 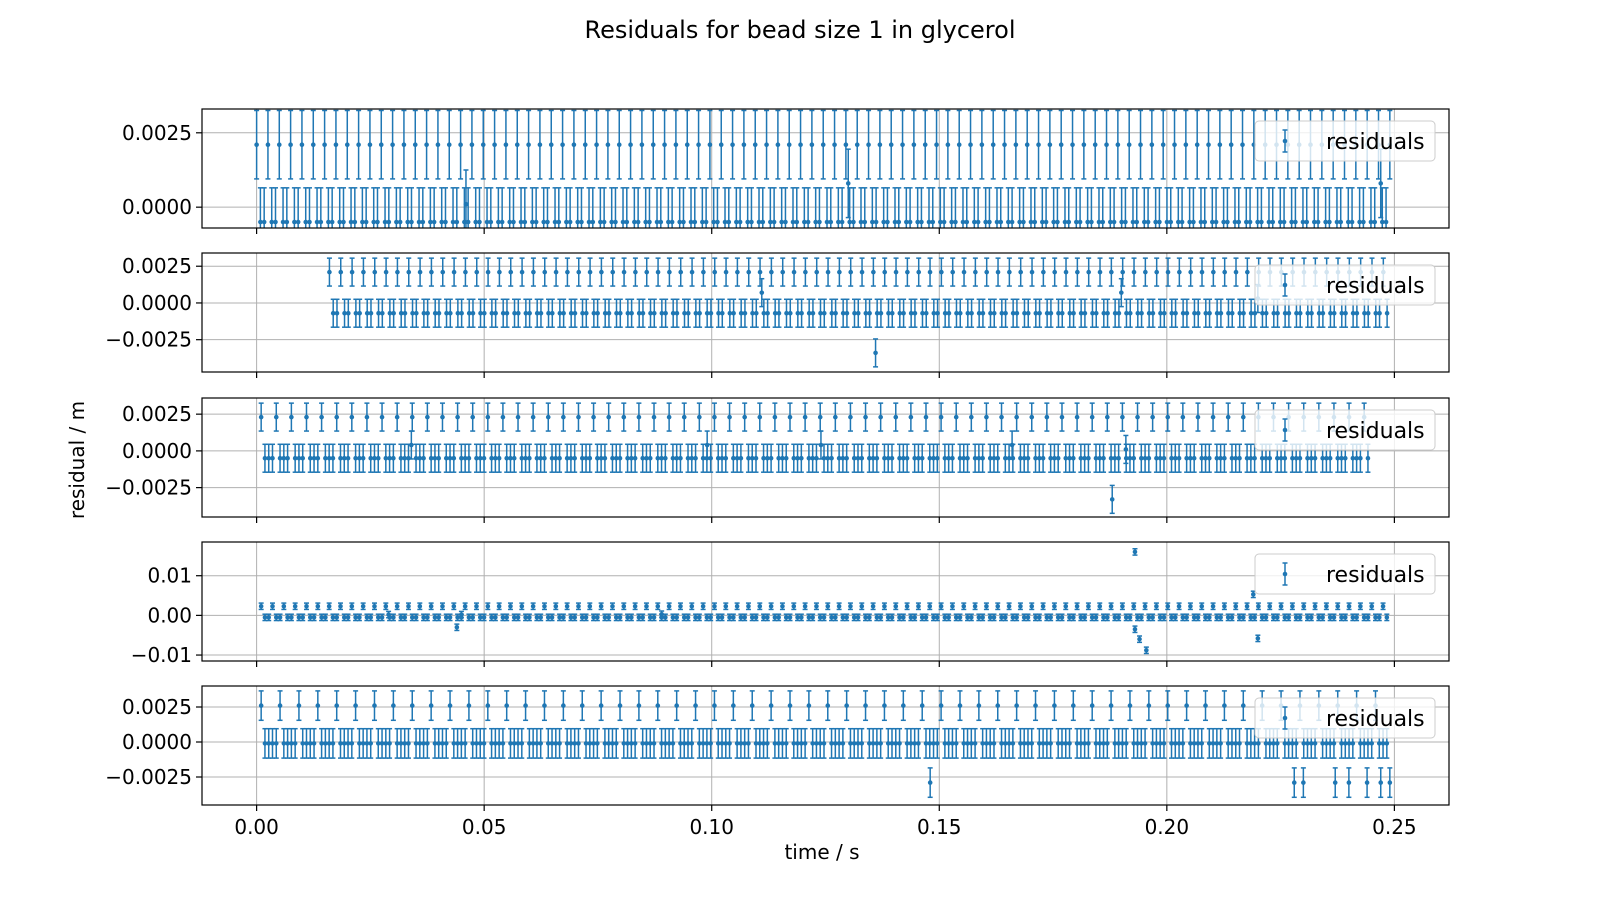 I want to click on y-tick-label: 0.0000, so click(x=157, y=207).